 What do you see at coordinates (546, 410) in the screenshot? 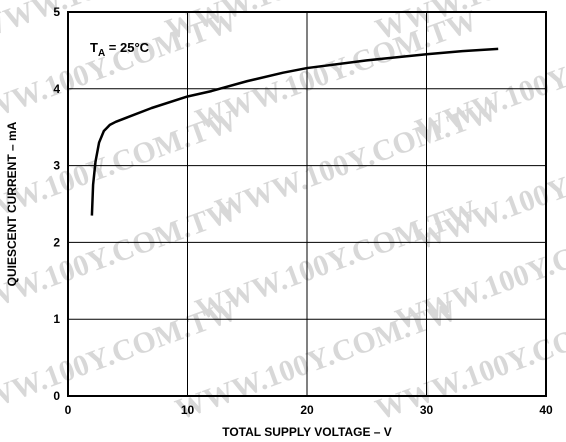
I see `x-tick-label: 40` at bounding box center [546, 410].